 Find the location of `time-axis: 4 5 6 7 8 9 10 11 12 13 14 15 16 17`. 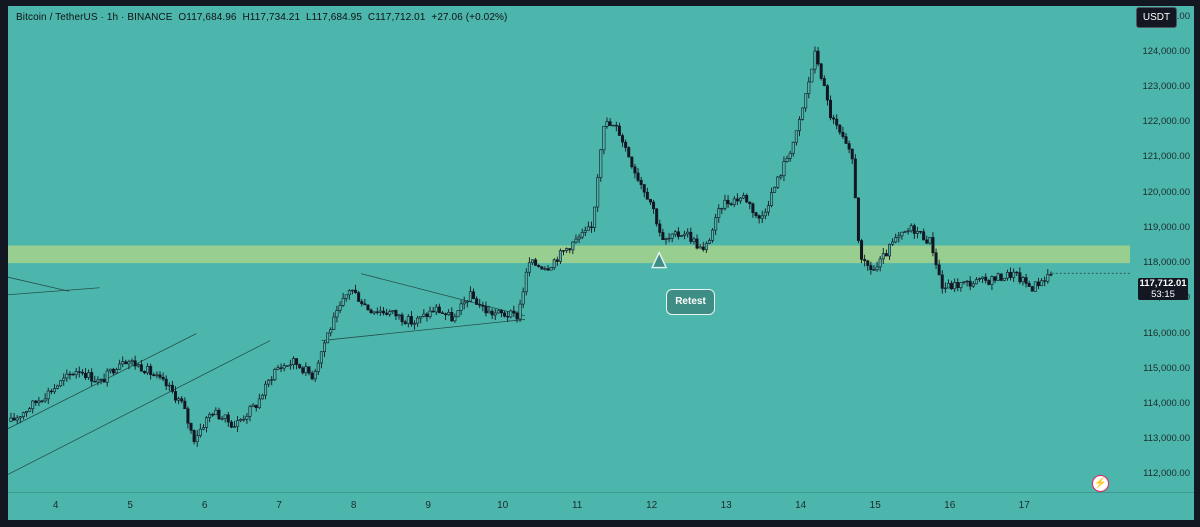

time-axis: 4 5 6 7 8 9 10 11 12 13 14 15 16 17 is located at coordinates (569, 506).